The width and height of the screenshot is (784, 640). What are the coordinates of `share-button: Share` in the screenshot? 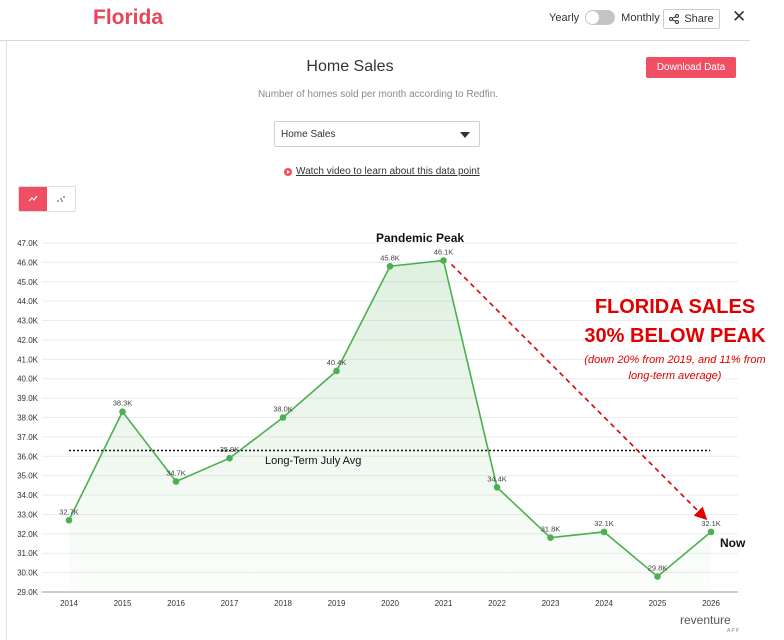 It's located at (691, 19).